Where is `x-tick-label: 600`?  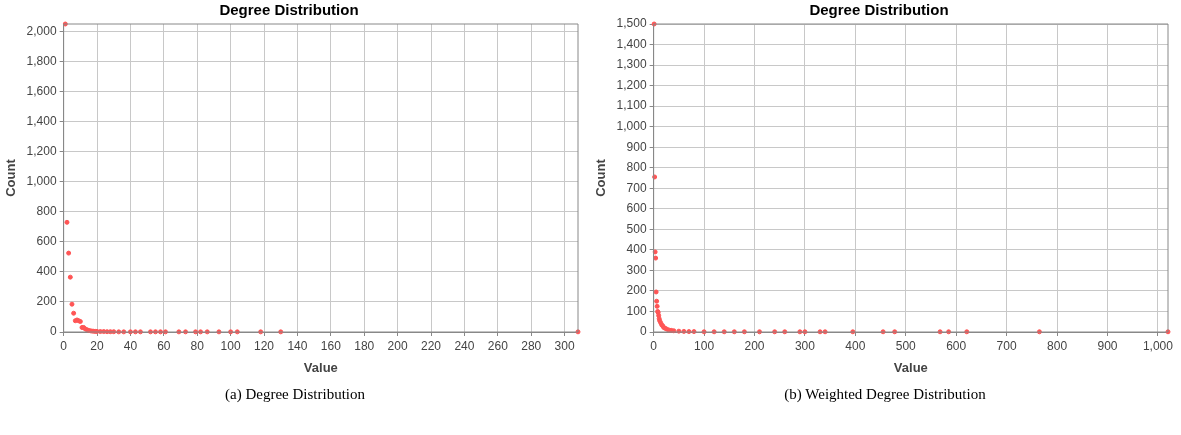
x-tick-label: 600 is located at coordinates (956, 345).